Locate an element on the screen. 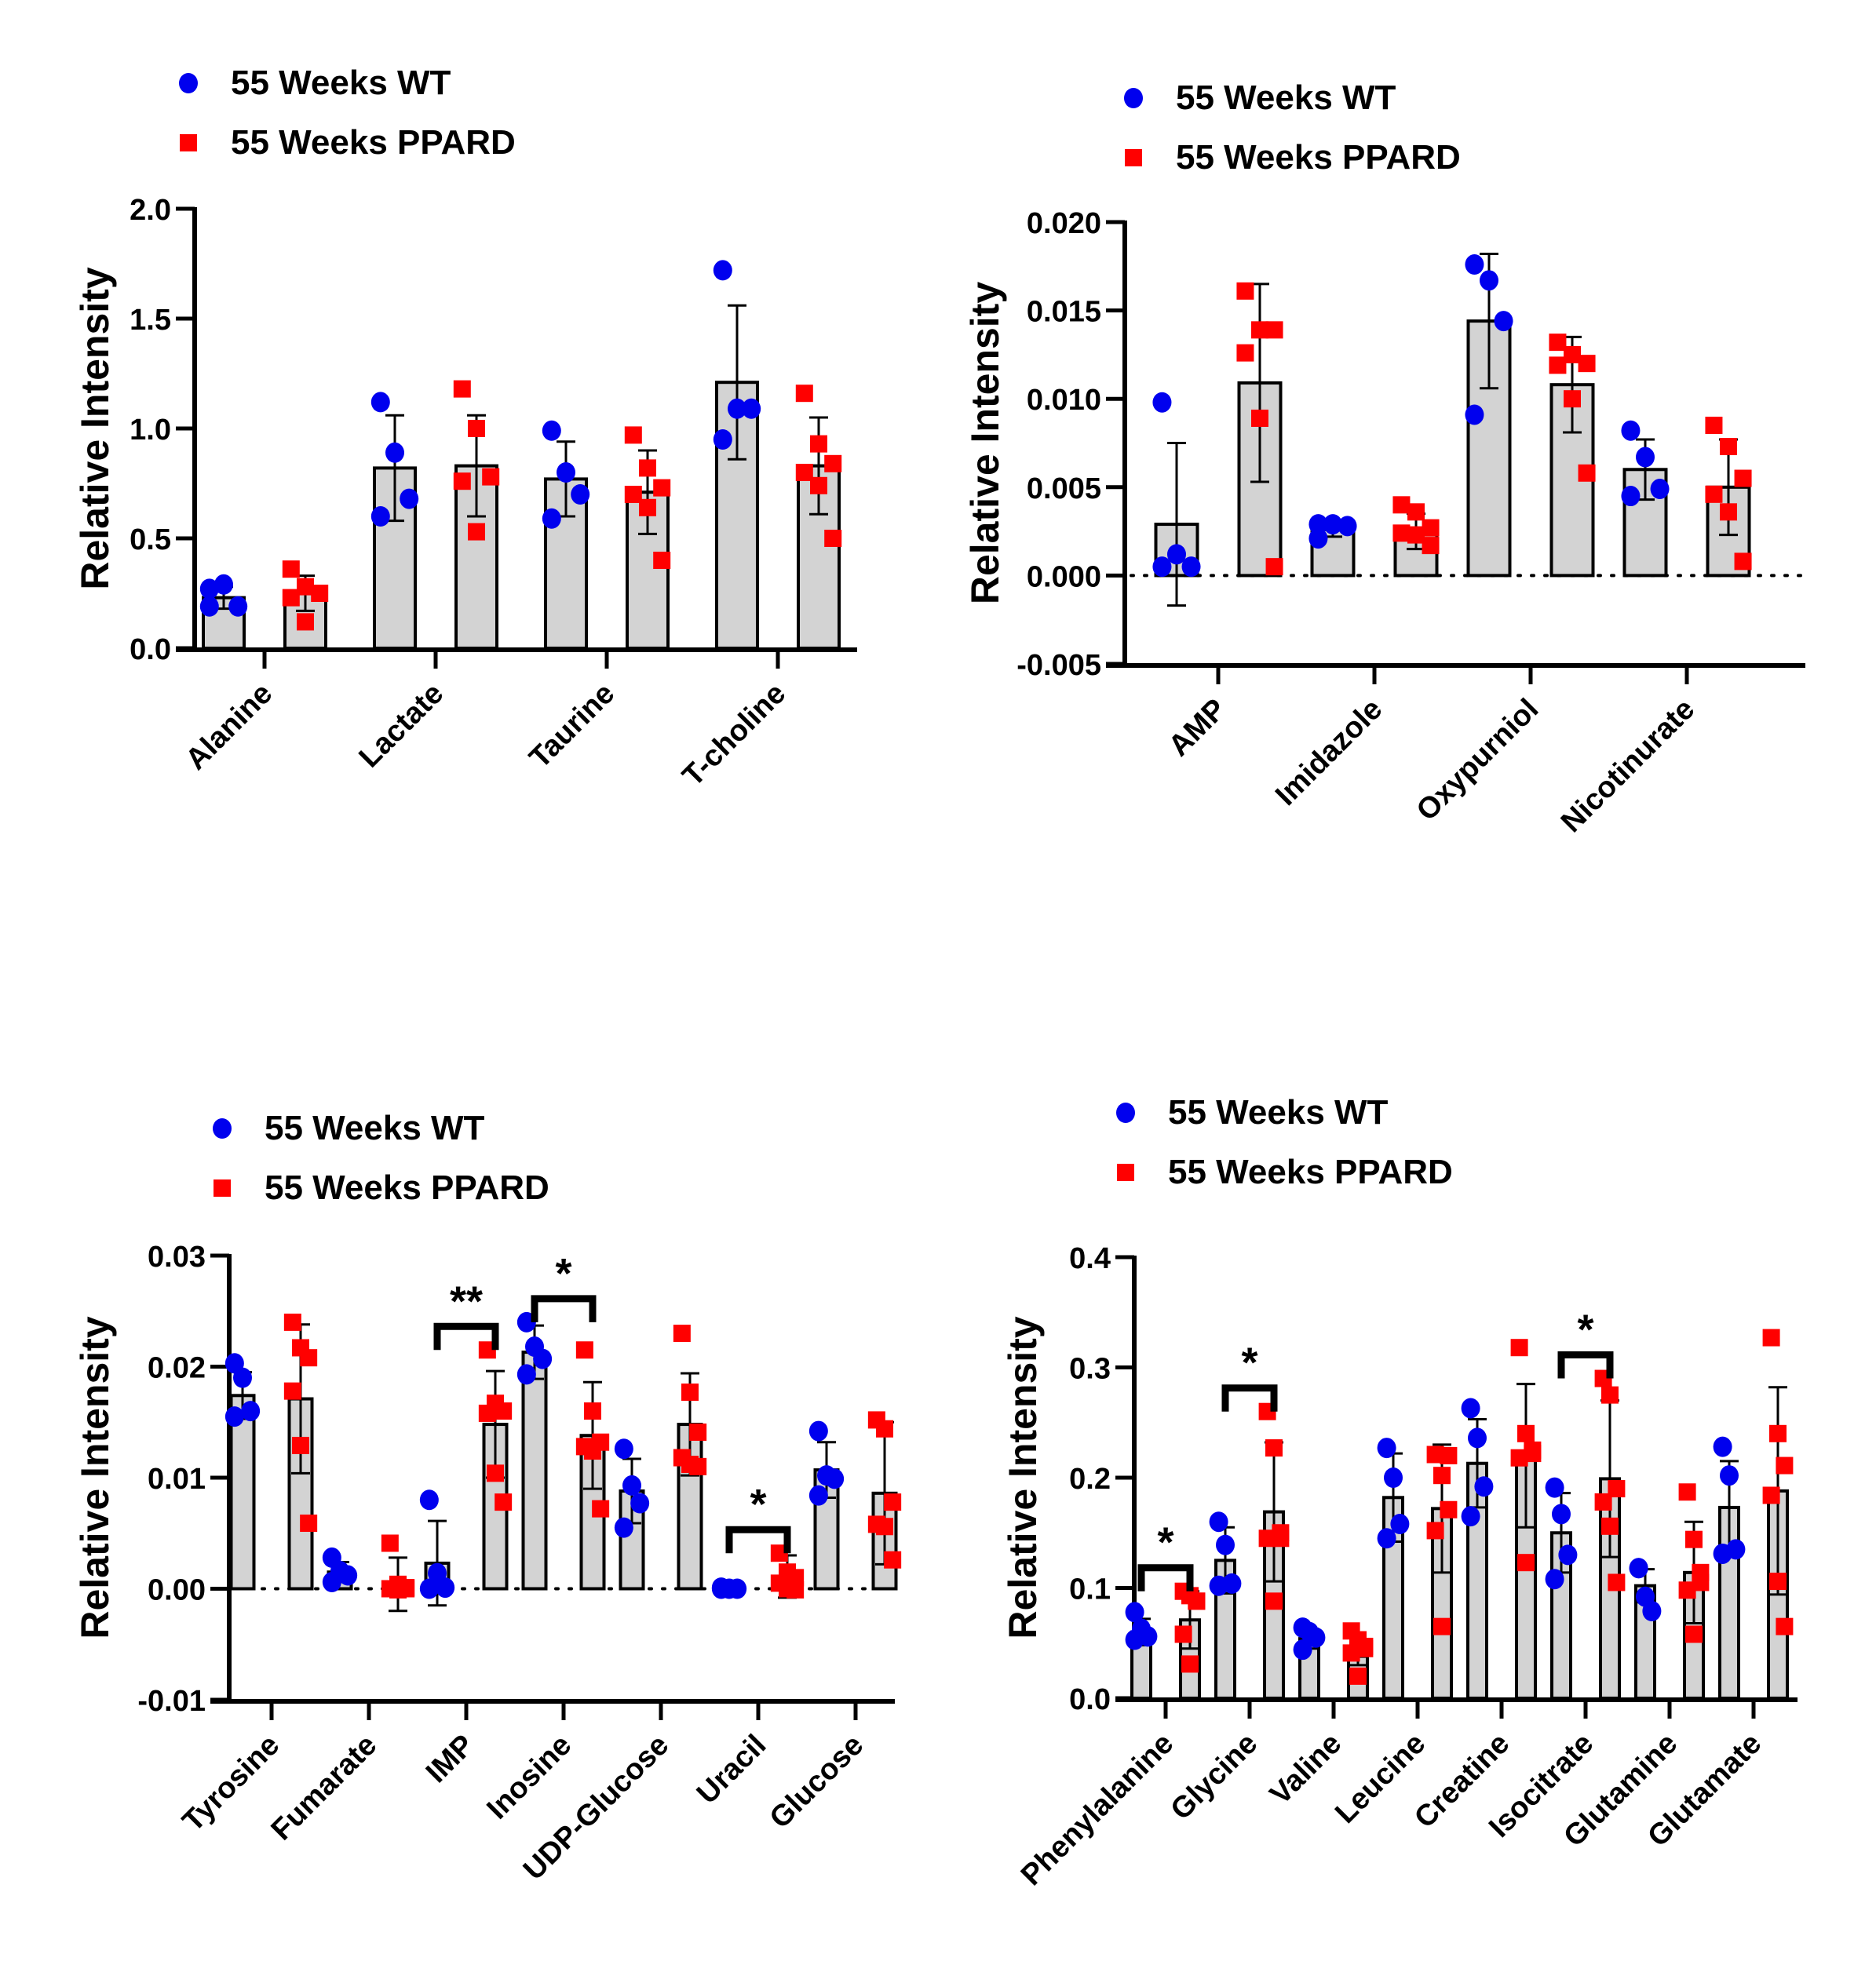 The height and width of the screenshot is (1976, 1876). legend-item-wt: 55 Weeks WT is located at coordinates (1281, 98).